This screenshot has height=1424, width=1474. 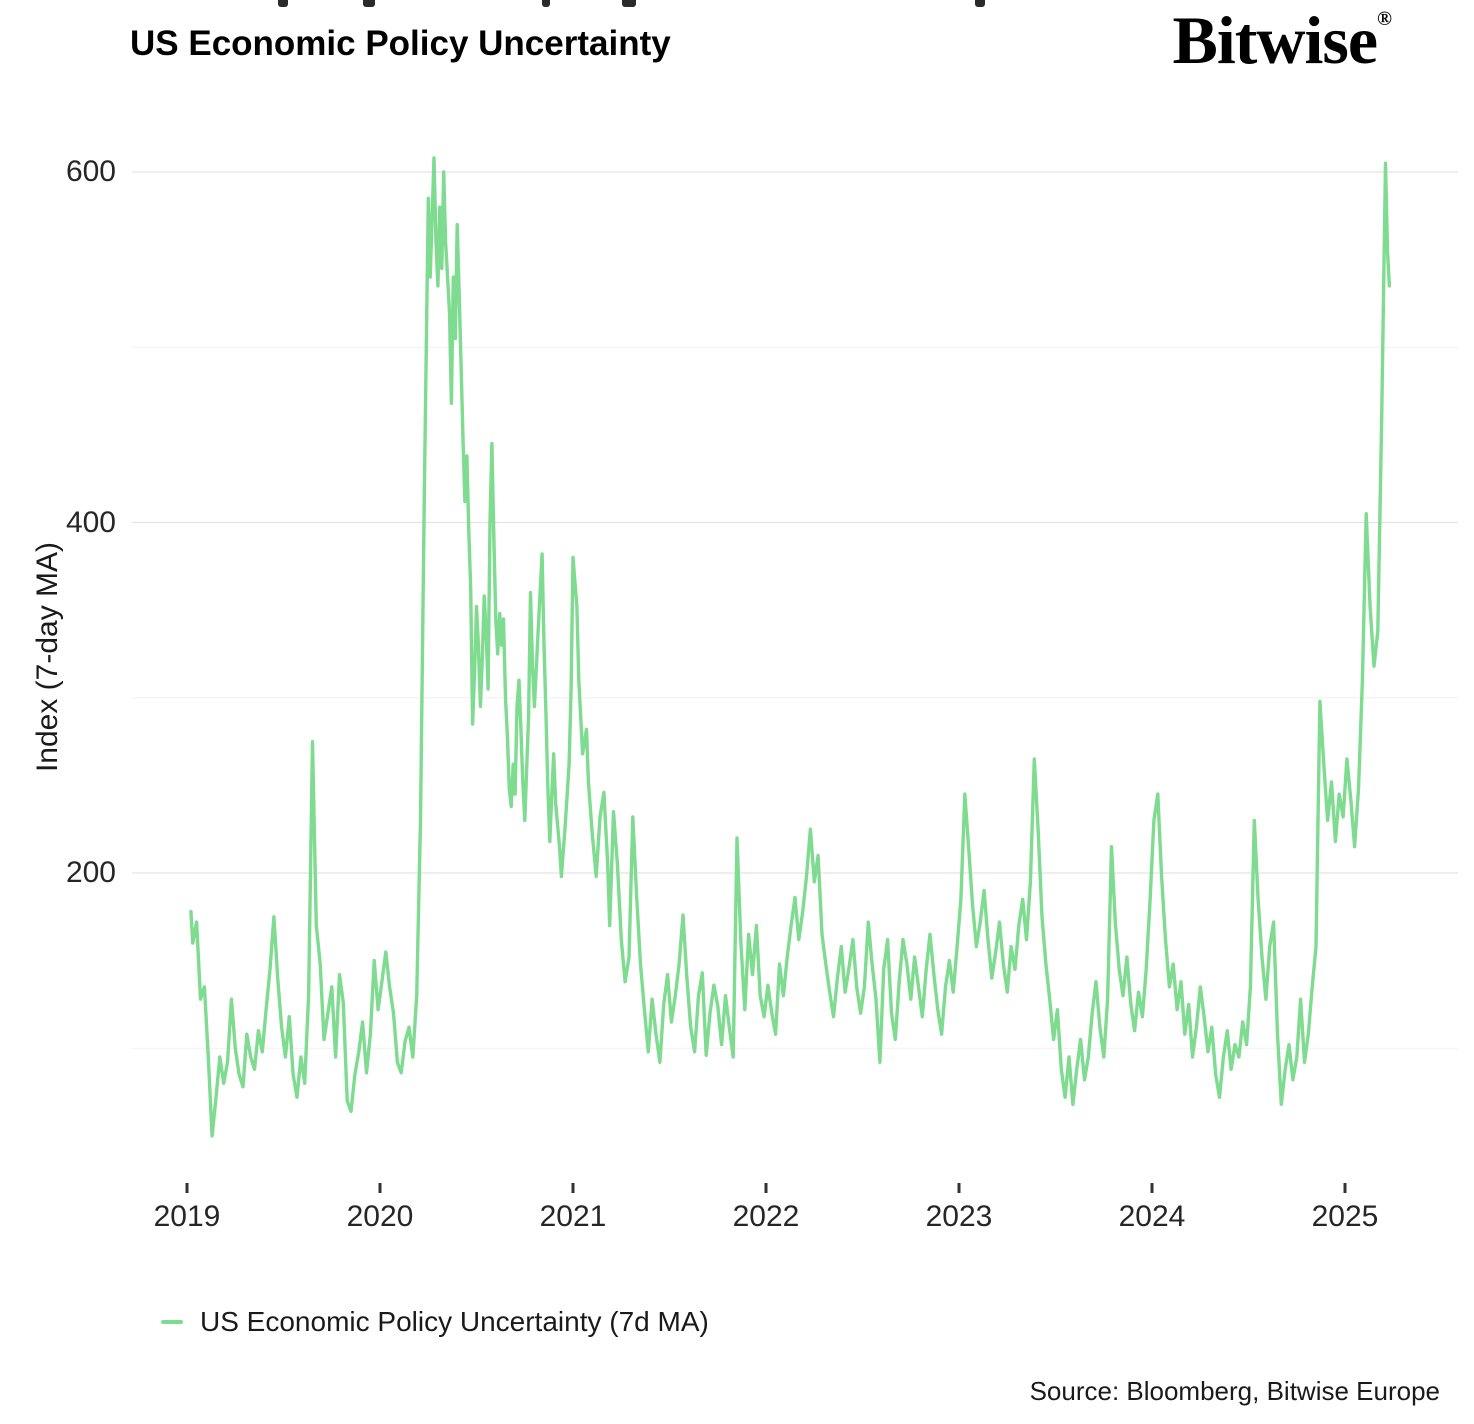 I want to click on y-tick-label-400: 400, so click(x=90, y=522).